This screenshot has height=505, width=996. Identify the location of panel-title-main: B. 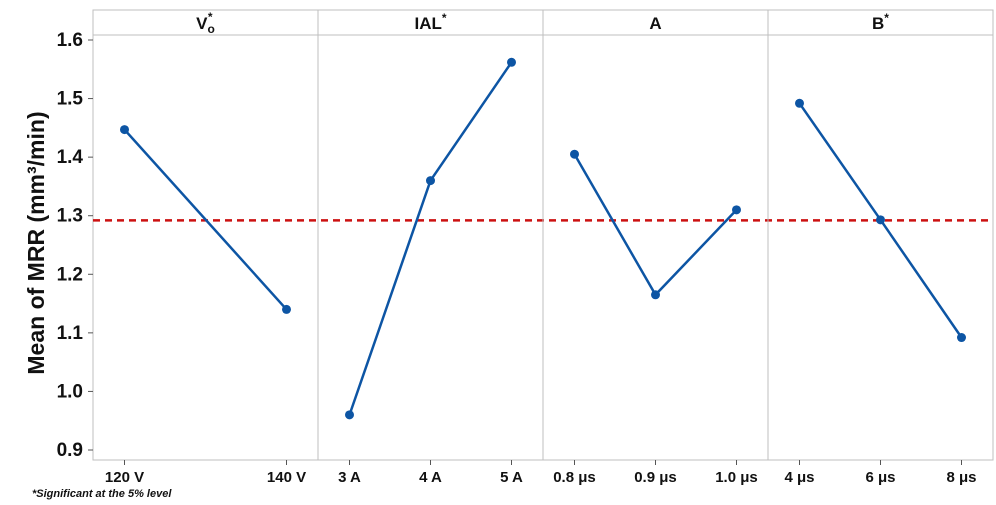
(878, 23).